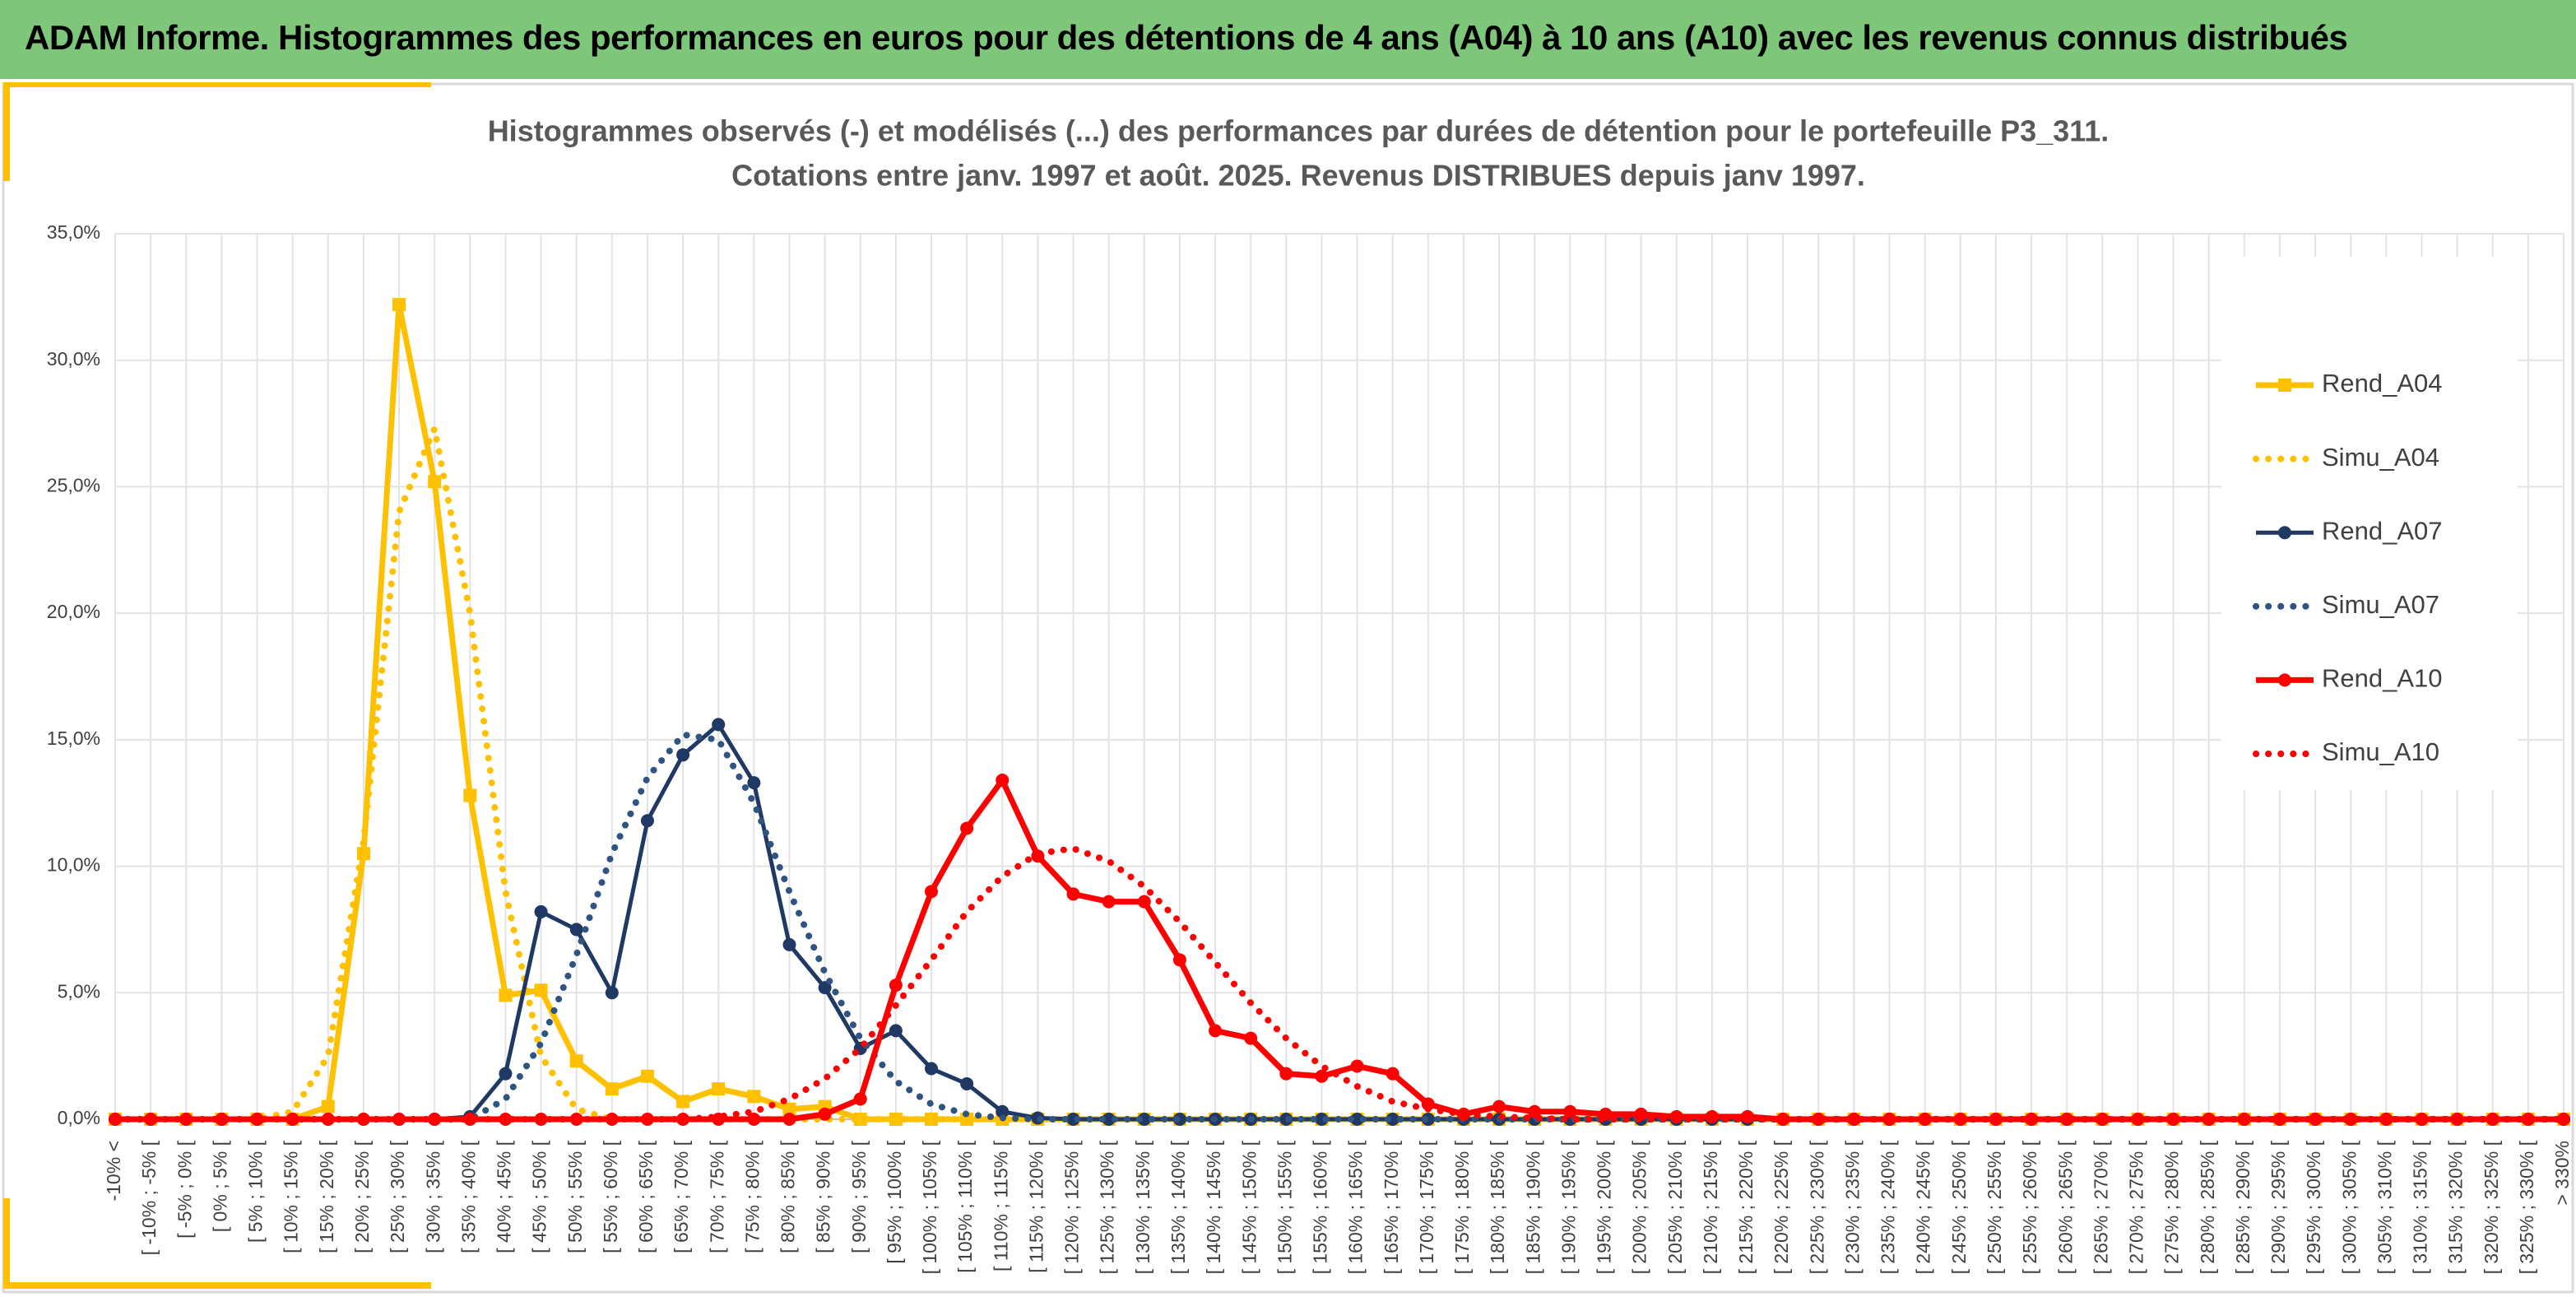 This screenshot has width=2576, height=1297. Describe the element at coordinates (73, 486) in the screenshot. I see `y-tick-label: 25,0%` at that location.